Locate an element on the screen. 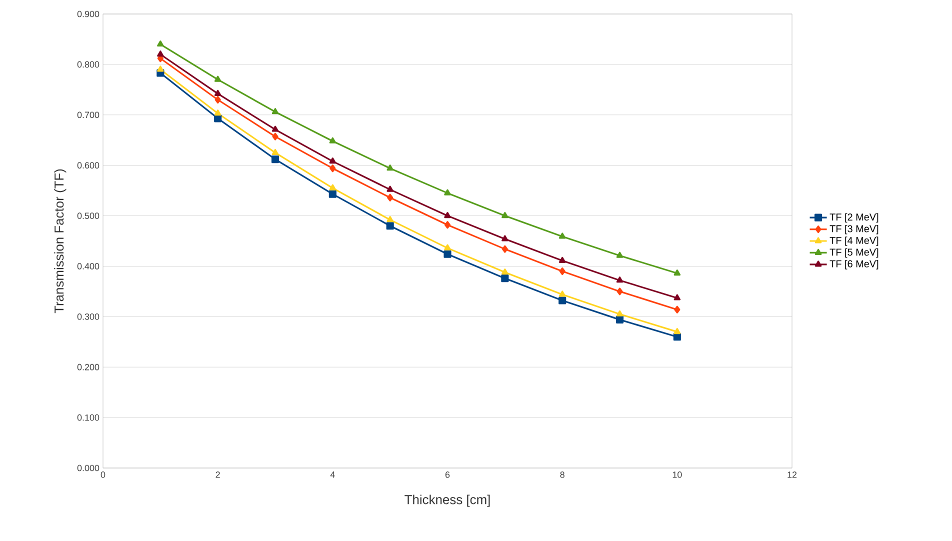 Image resolution: width=952 pixels, height=541 pixels. x-tick-label: 2 is located at coordinates (218, 475).